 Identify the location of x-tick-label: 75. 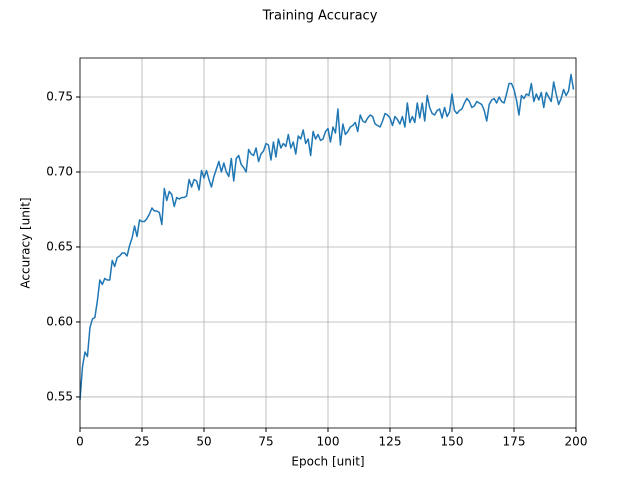
(265, 442).